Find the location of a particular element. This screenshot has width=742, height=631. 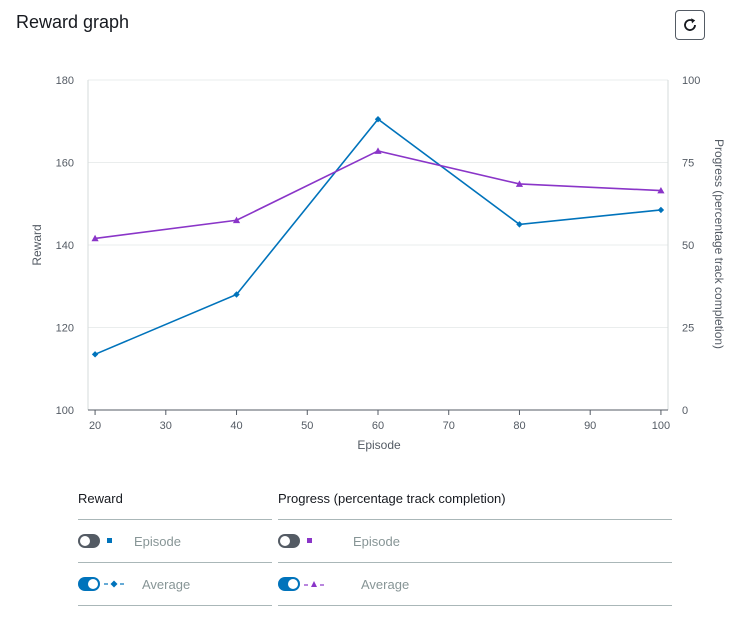

legend-progress-average-row: Average is located at coordinates (475, 584).